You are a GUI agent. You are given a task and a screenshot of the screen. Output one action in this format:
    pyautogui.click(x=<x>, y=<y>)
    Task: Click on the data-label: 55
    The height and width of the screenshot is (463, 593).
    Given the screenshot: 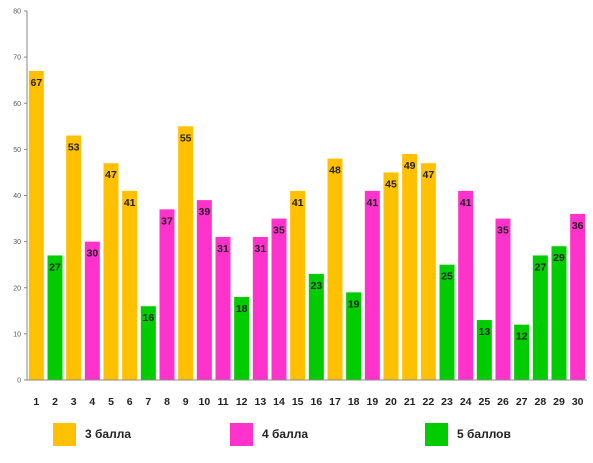 What is the action you would take?
    pyautogui.click(x=186, y=138)
    